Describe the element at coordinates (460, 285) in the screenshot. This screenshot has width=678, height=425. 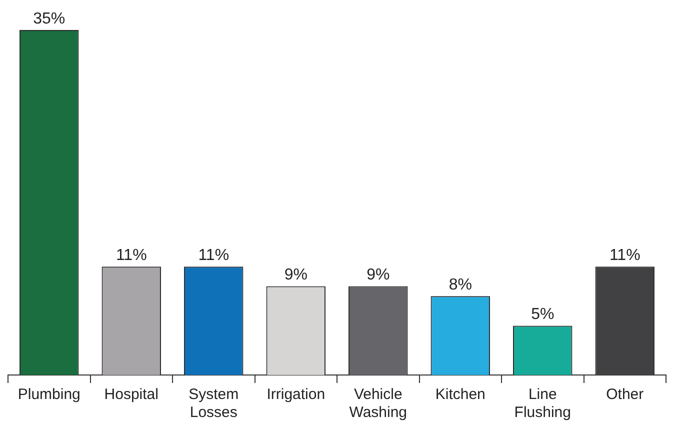
I see `data-label: 8%` at that location.